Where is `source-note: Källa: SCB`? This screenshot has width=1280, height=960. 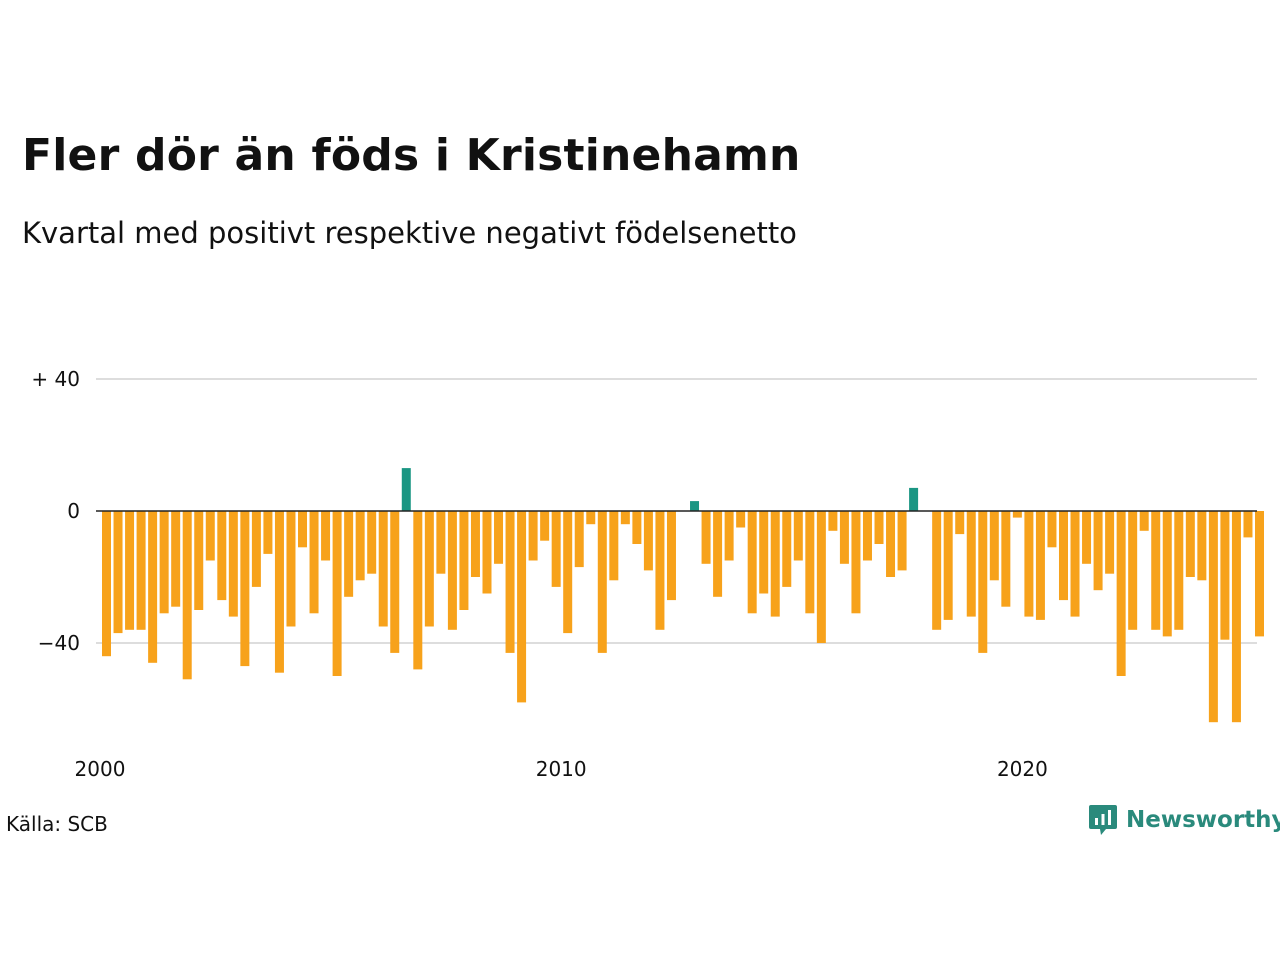 source-note: Källa: SCB is located at coordinates (57, 824).